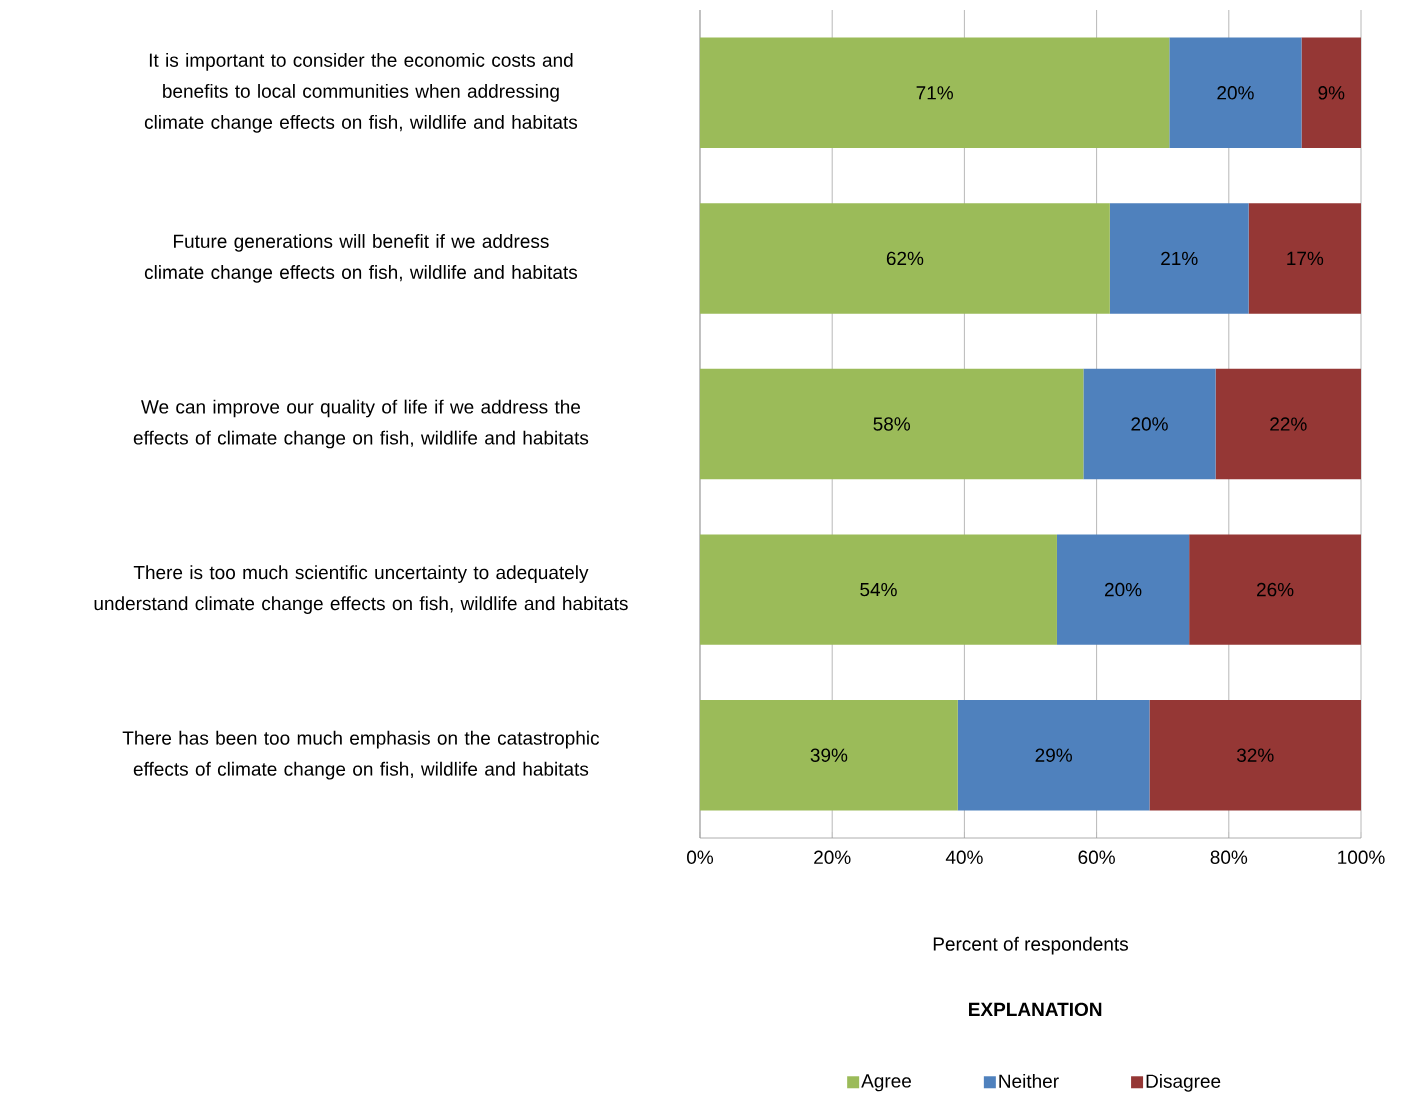  I want to click on data-label: 62%, so click(905, 258).